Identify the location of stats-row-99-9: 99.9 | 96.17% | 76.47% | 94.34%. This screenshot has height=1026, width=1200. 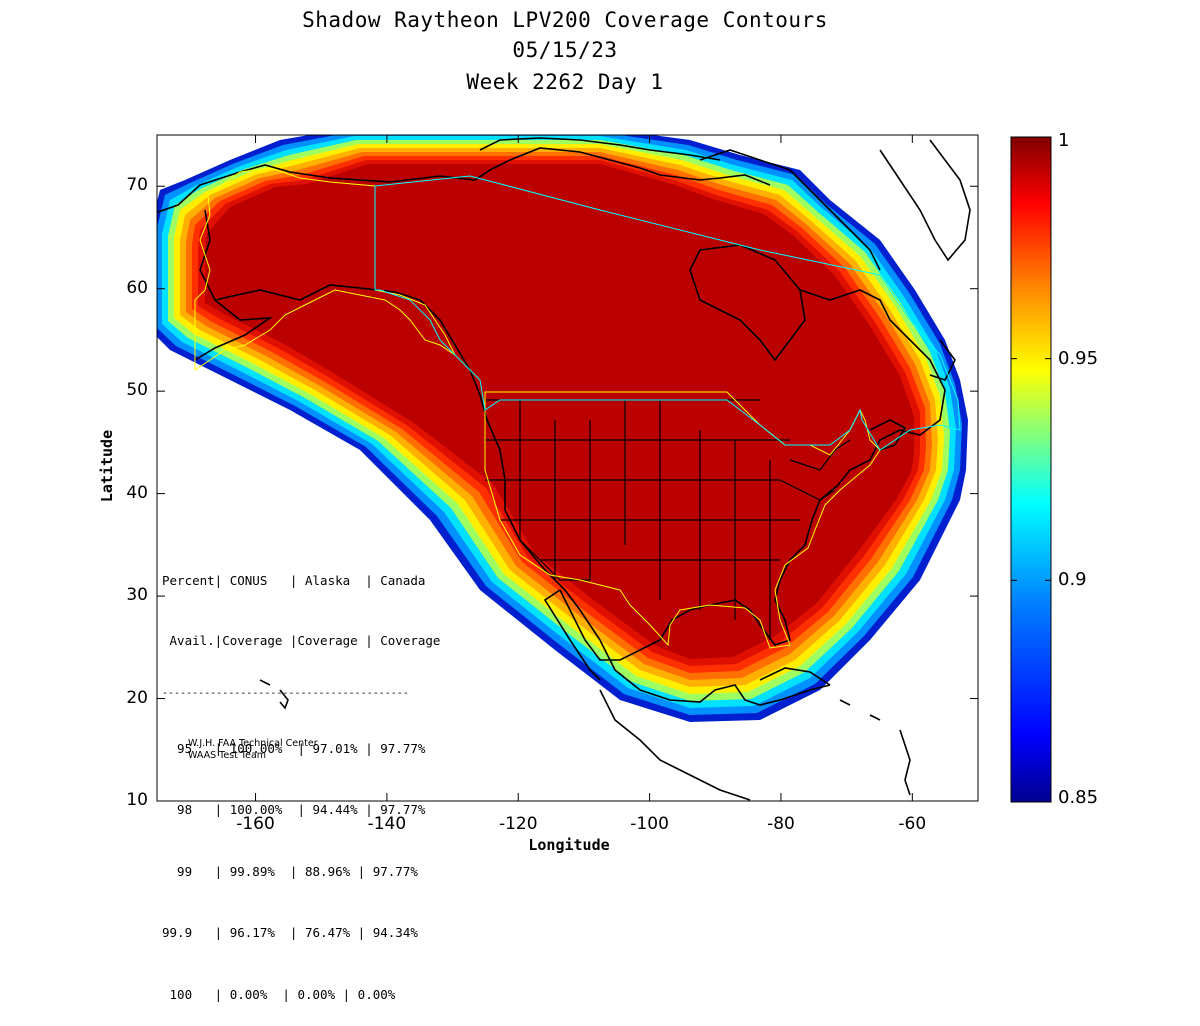
(290, 932).